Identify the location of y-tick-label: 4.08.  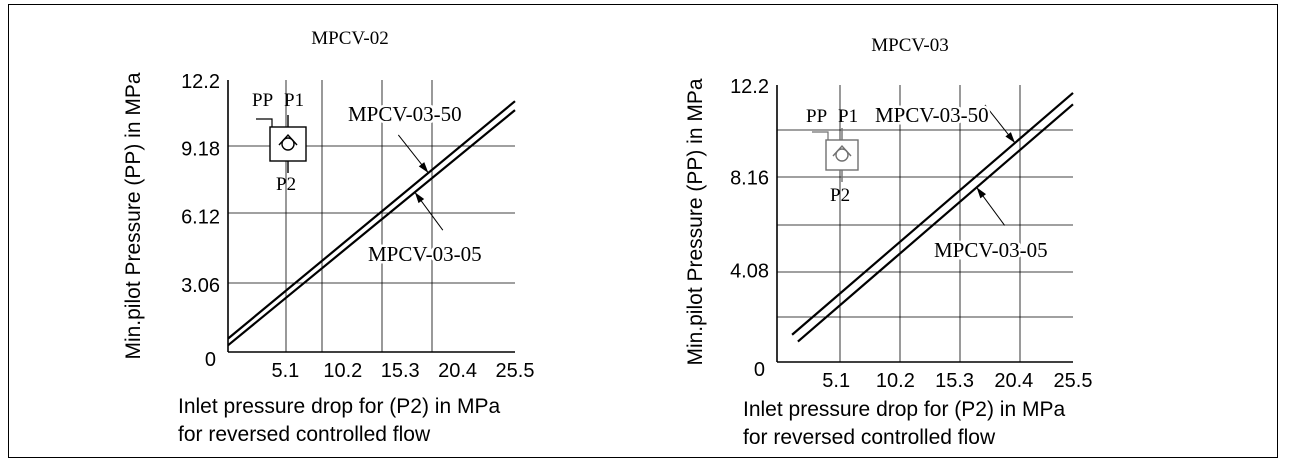
(749, 271).